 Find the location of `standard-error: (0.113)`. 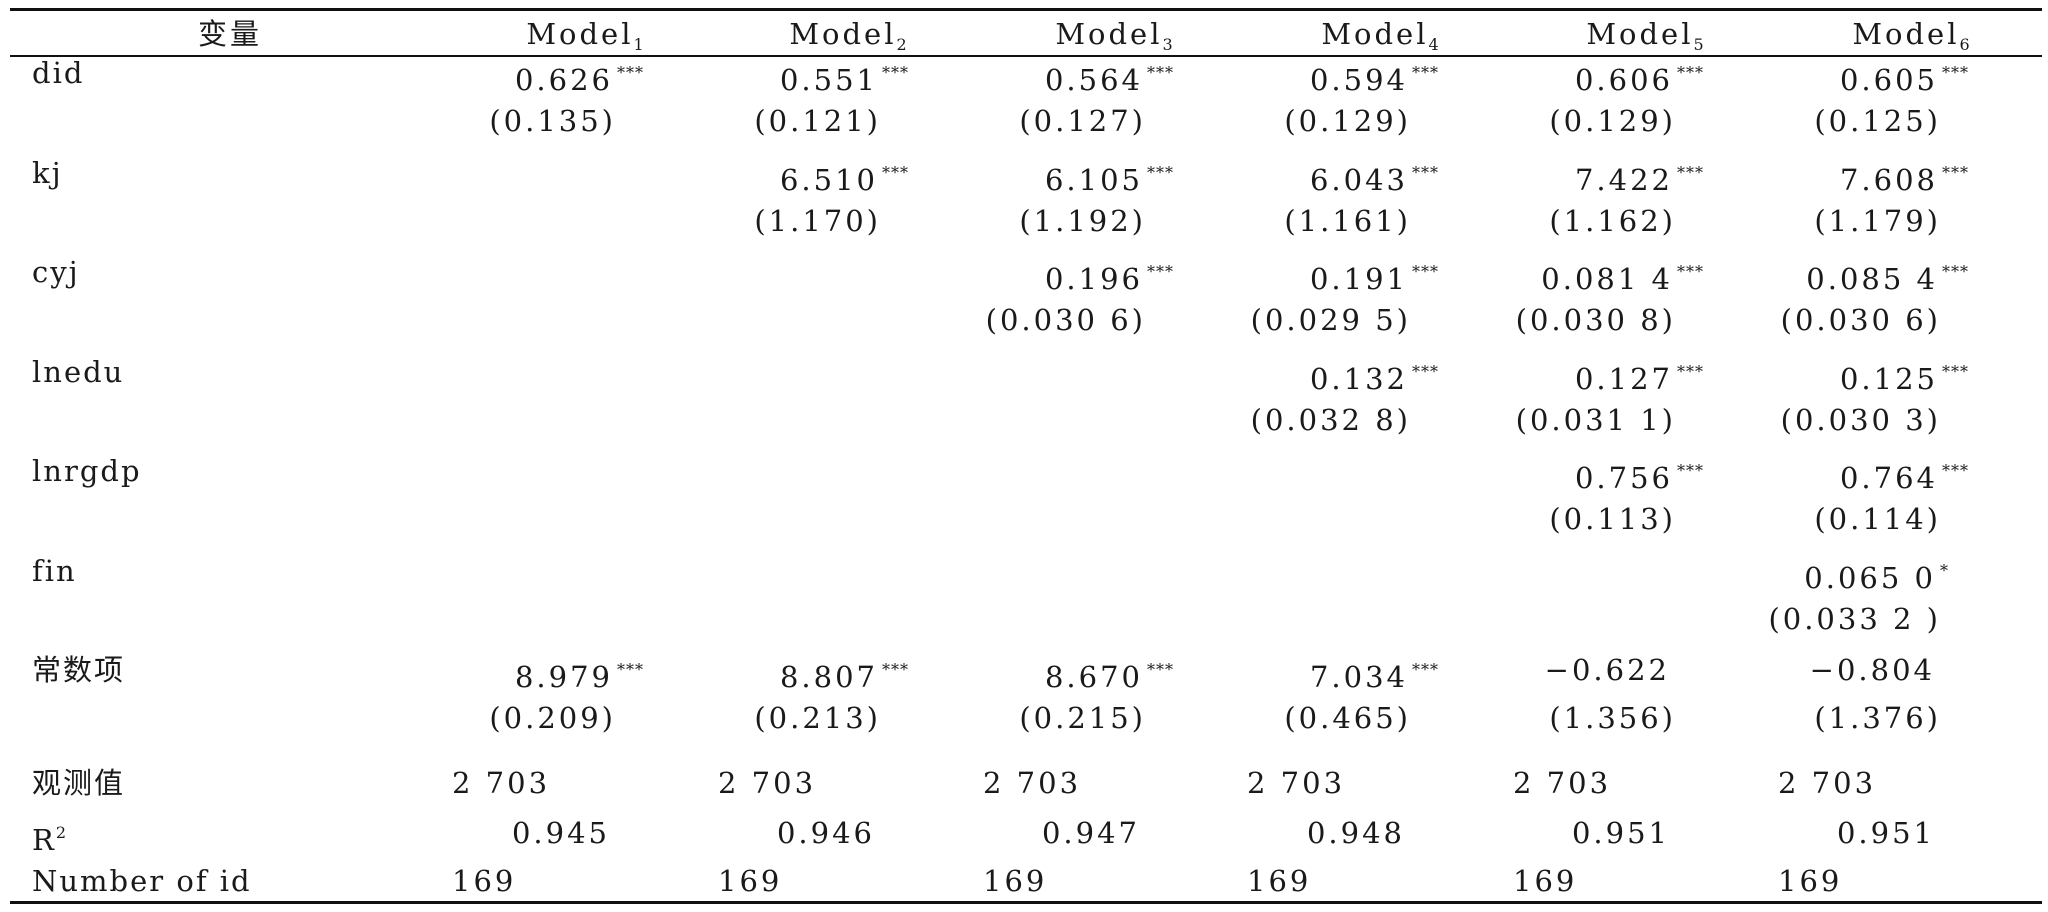

standard-error: (0.113) is located at coordinates (1612, 519).